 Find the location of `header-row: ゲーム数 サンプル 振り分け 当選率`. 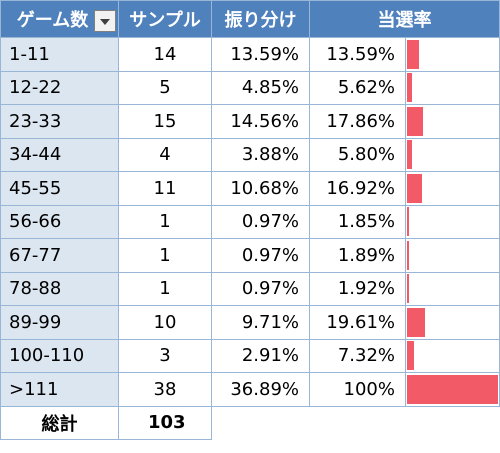

header-row: ゲーム数 サンプル 振り分け 当選率 is located at coordinates (250, 19).